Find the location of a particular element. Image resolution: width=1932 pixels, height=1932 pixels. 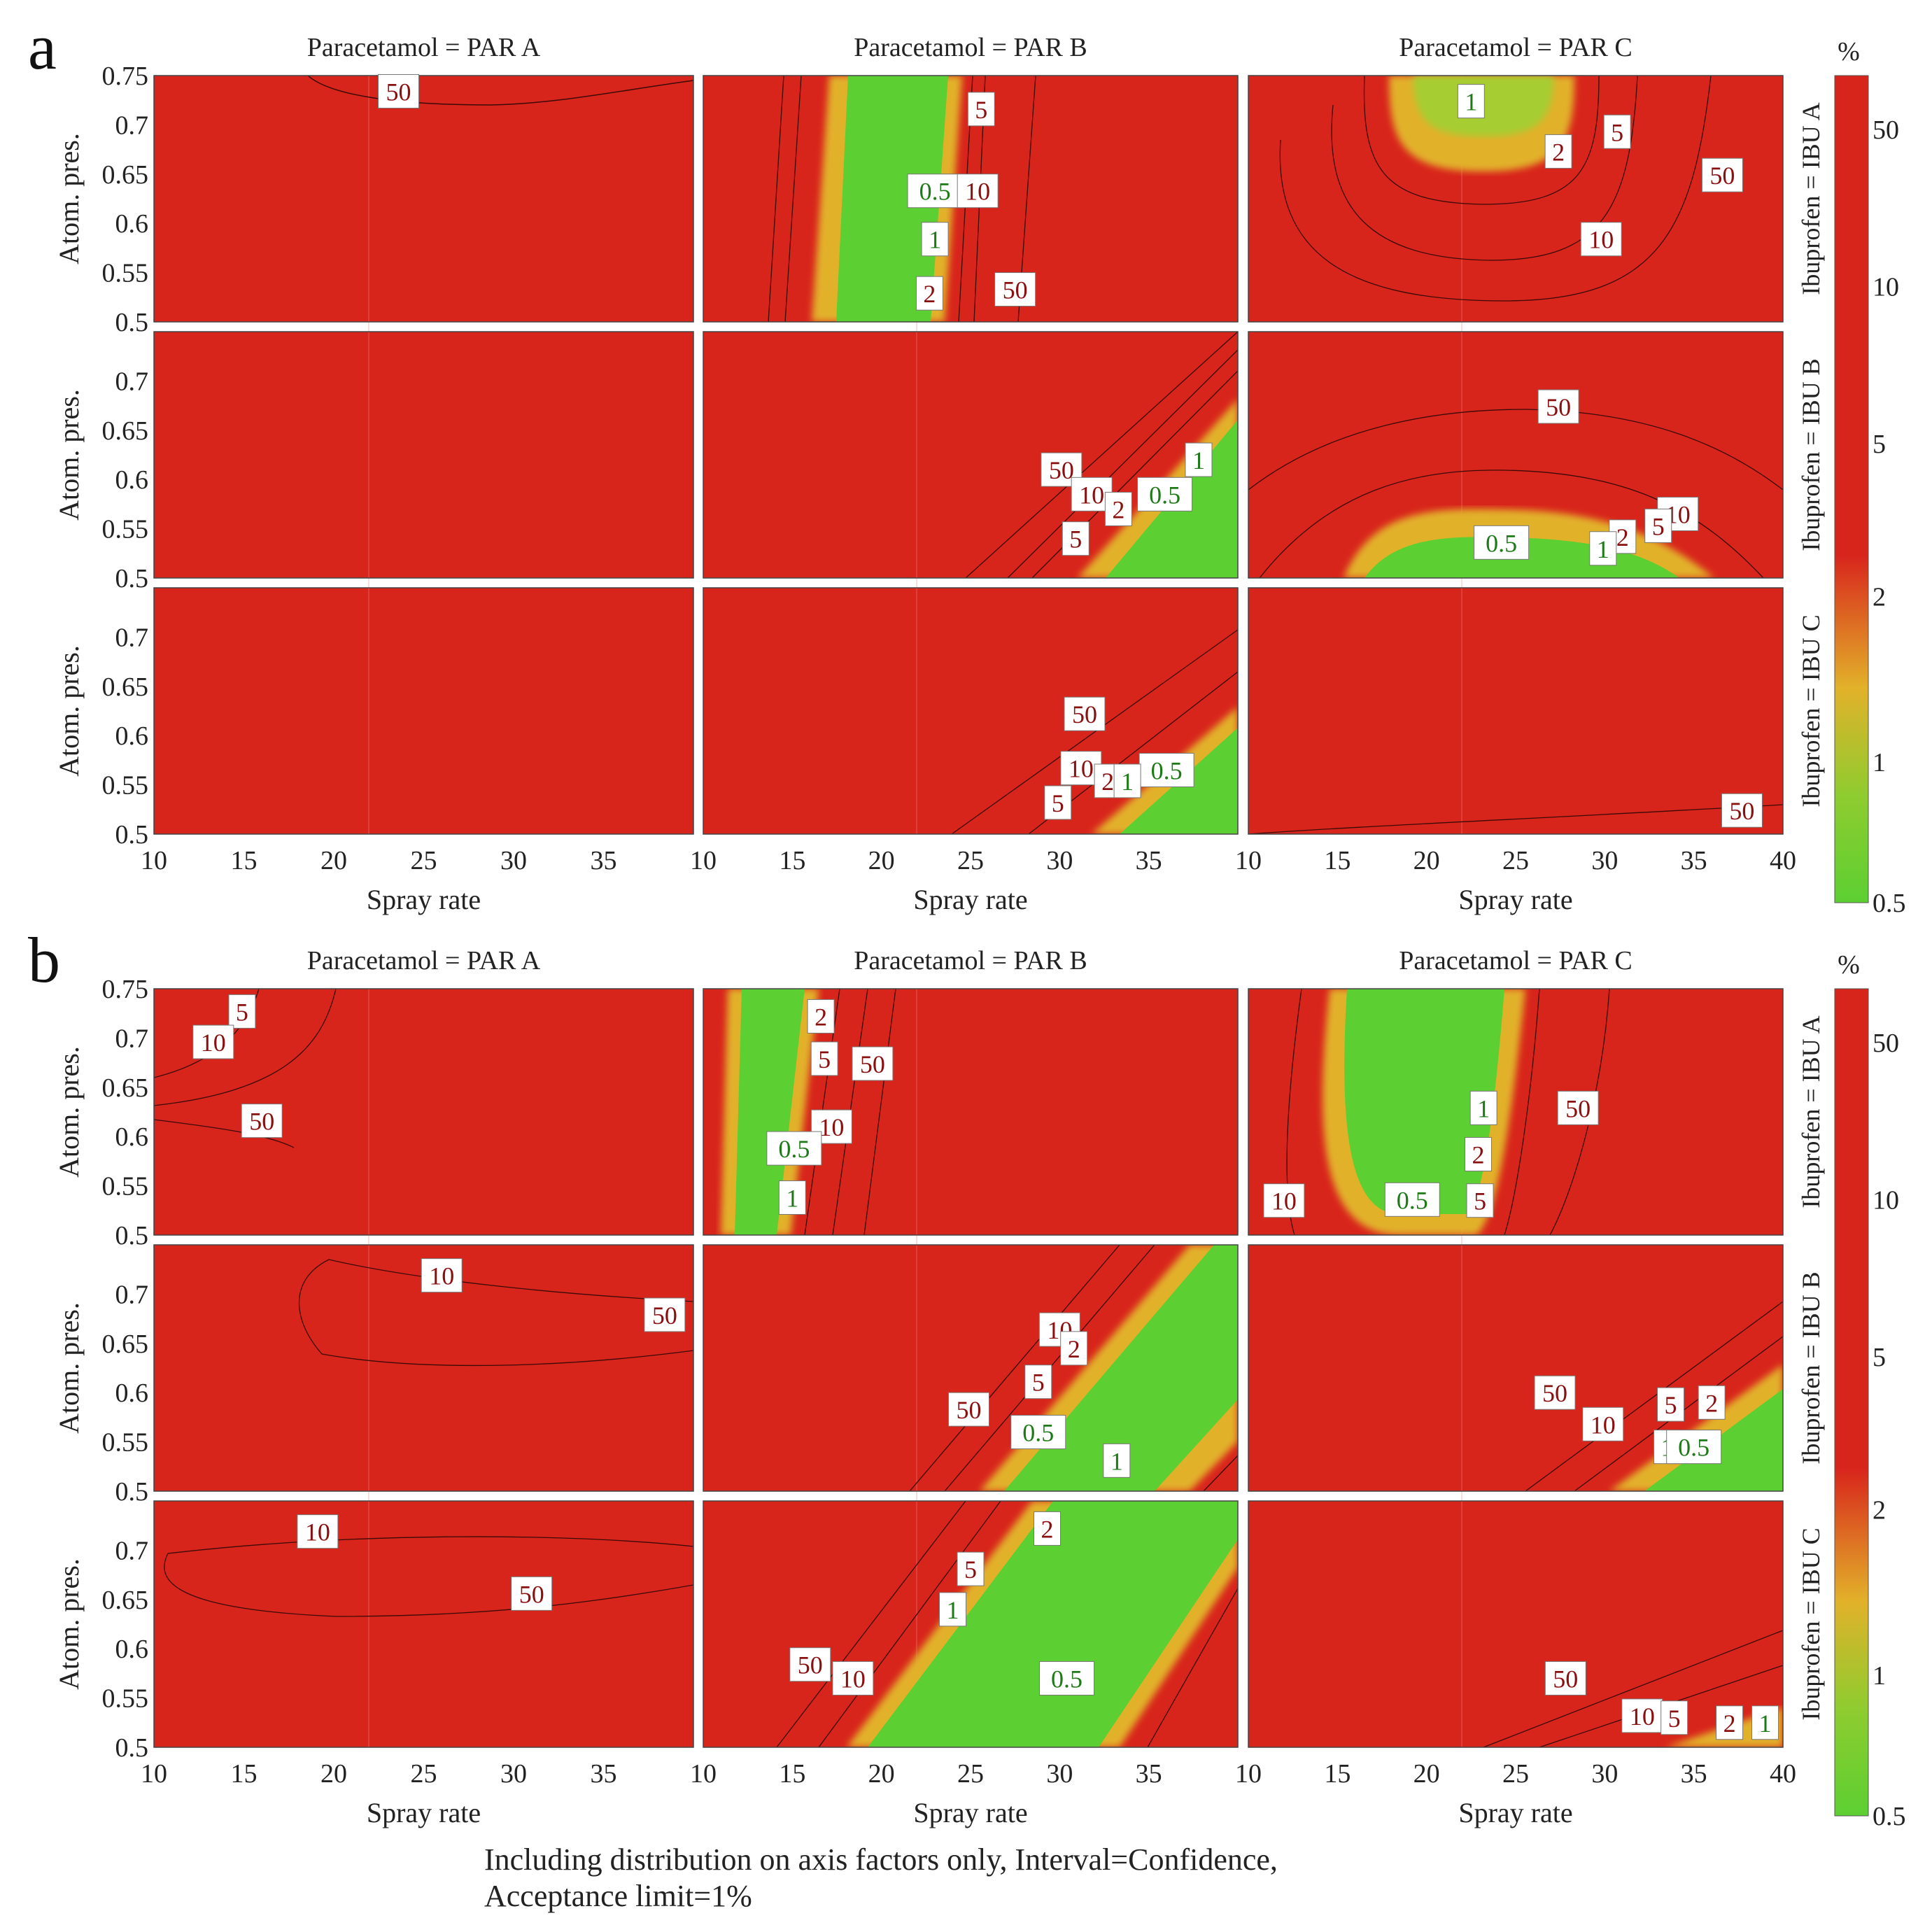

x-tick-label: 10 is located at coordinates (703, 1774).